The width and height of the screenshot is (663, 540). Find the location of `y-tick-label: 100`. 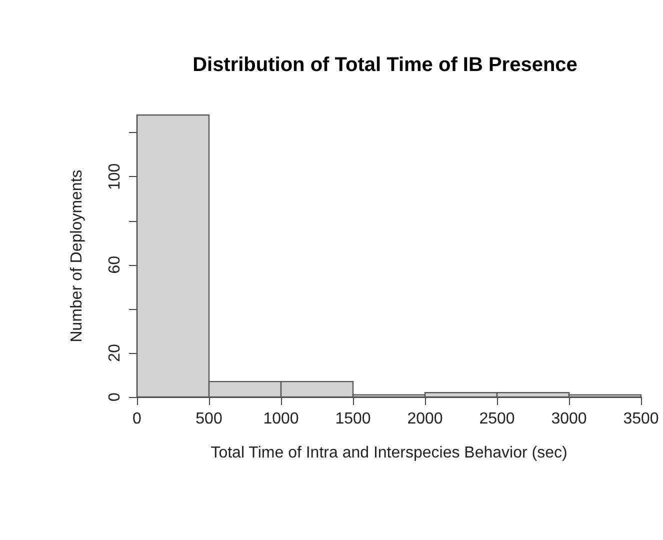

y-tick-label: 100 is located at coordinates (115, 176).